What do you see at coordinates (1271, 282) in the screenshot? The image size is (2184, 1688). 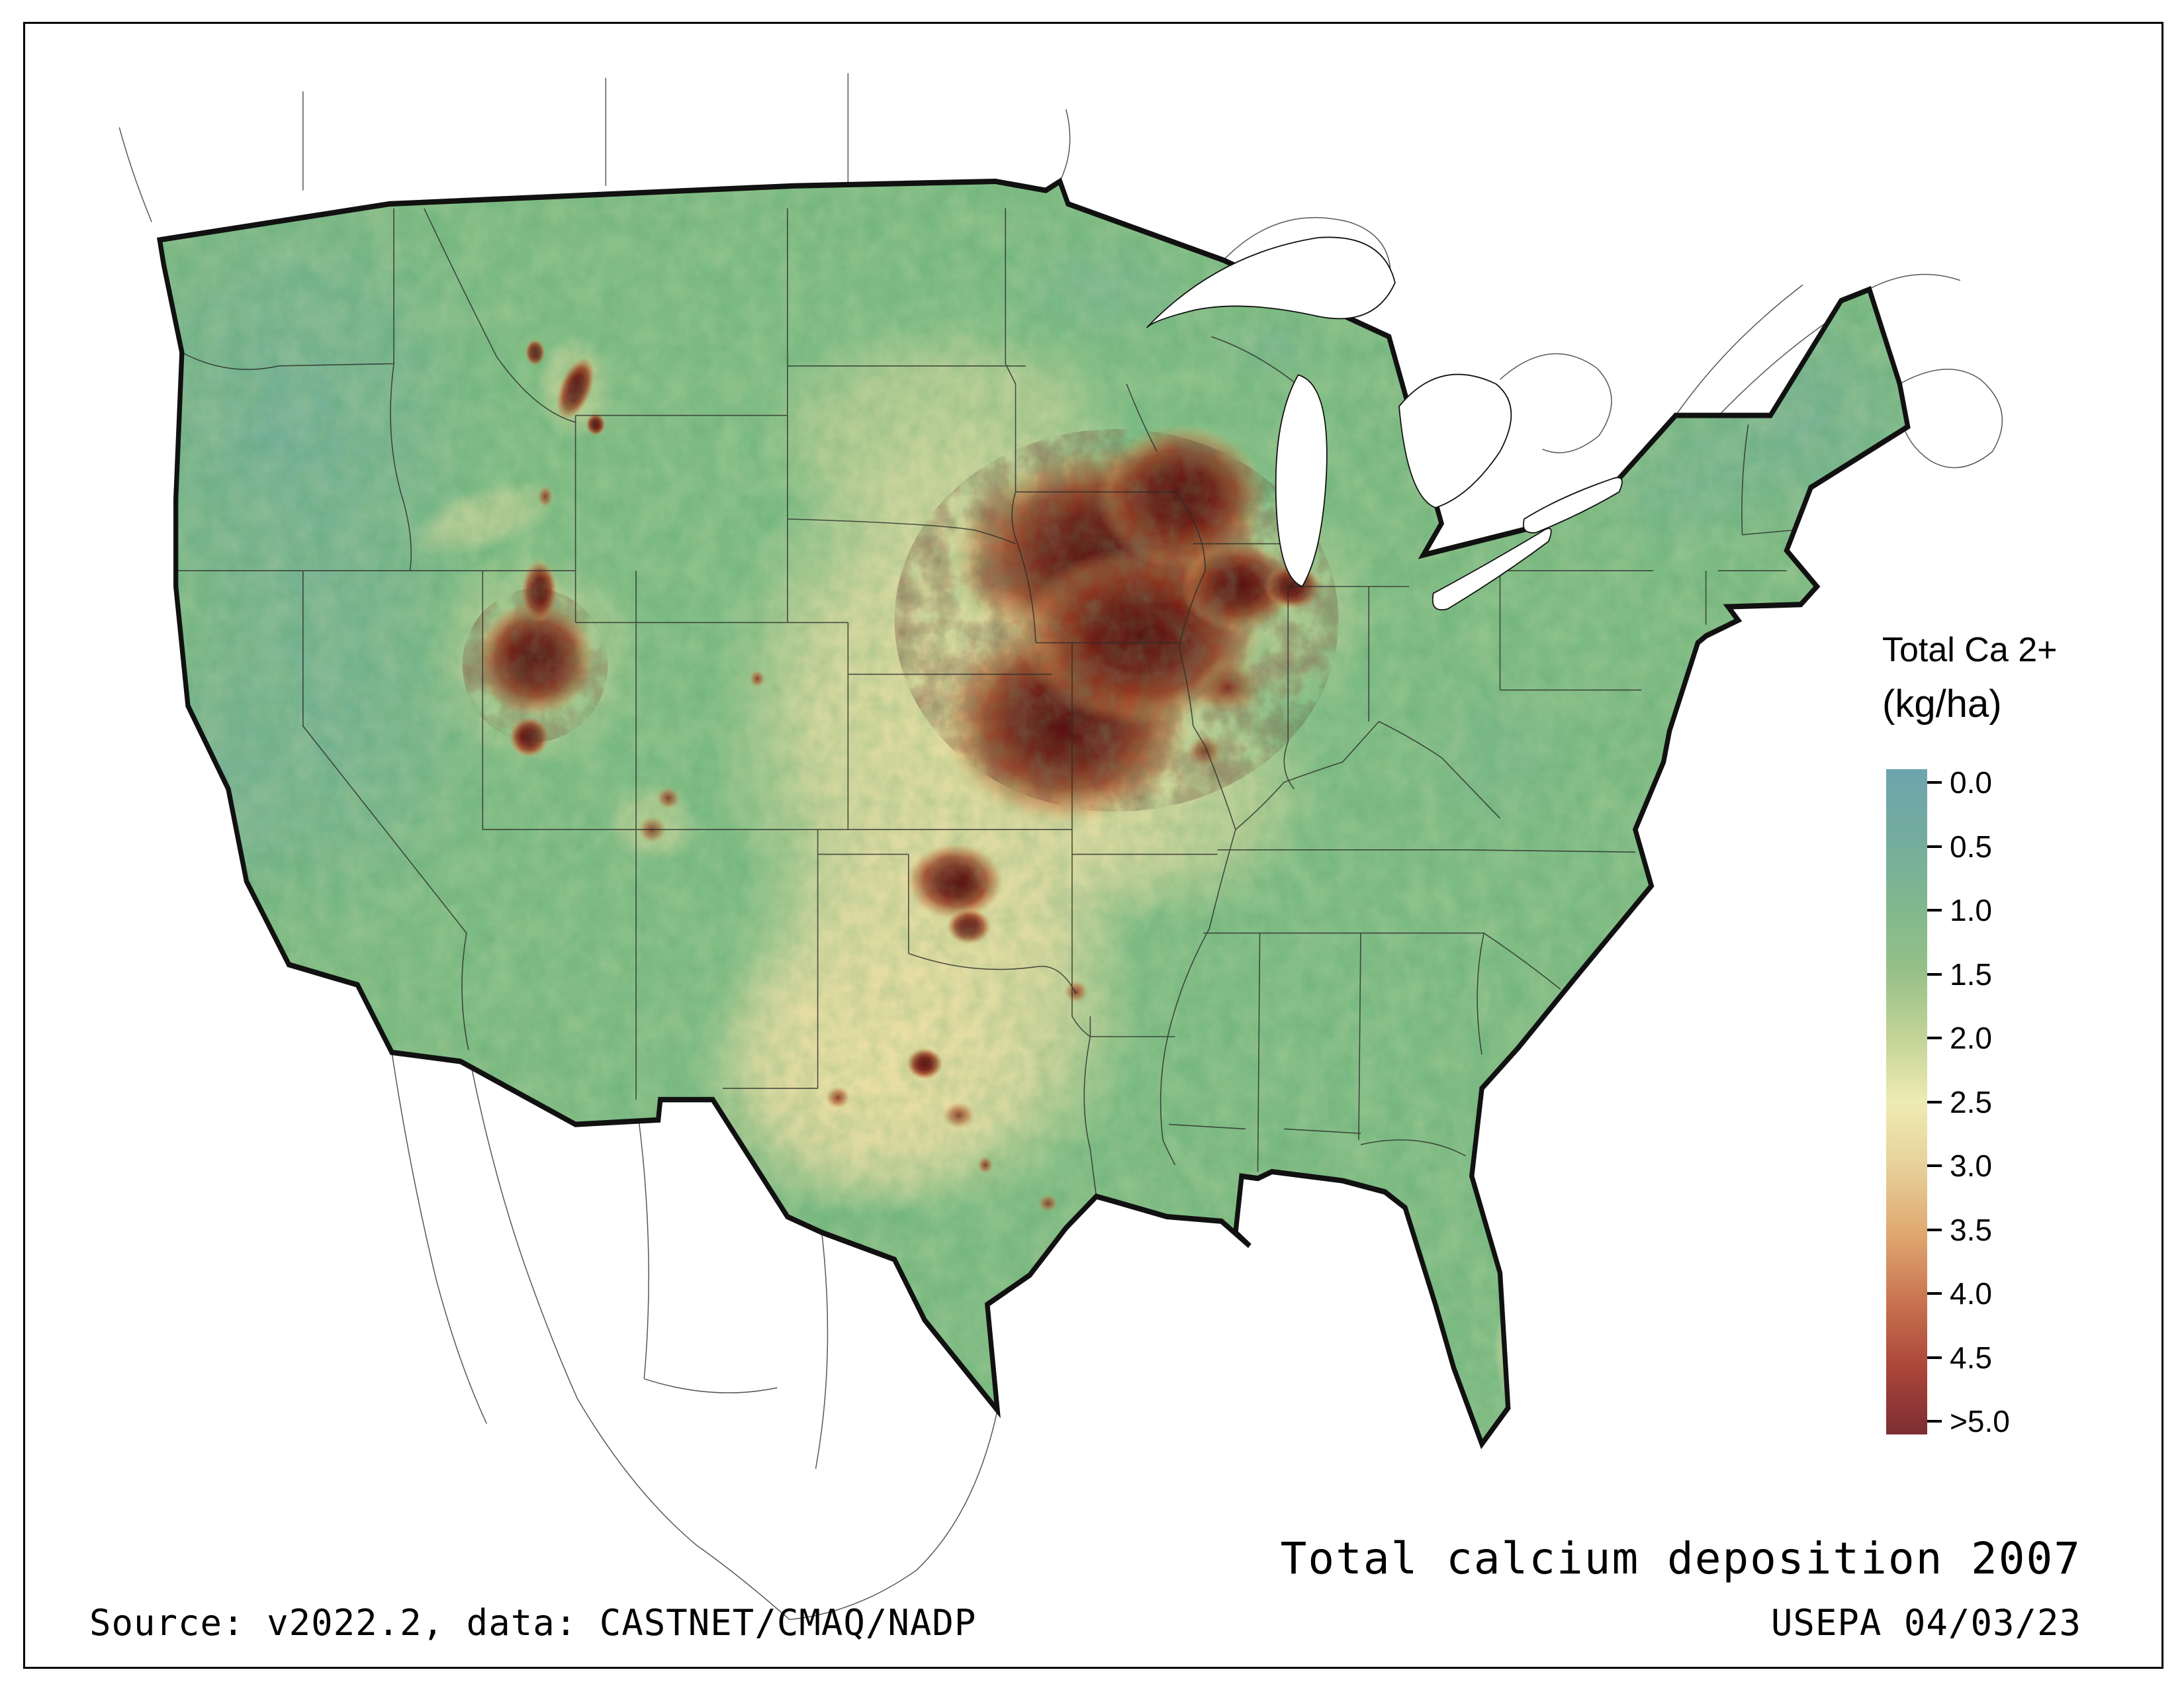 I see `lake-superior` at bounding box center [1271, 282].